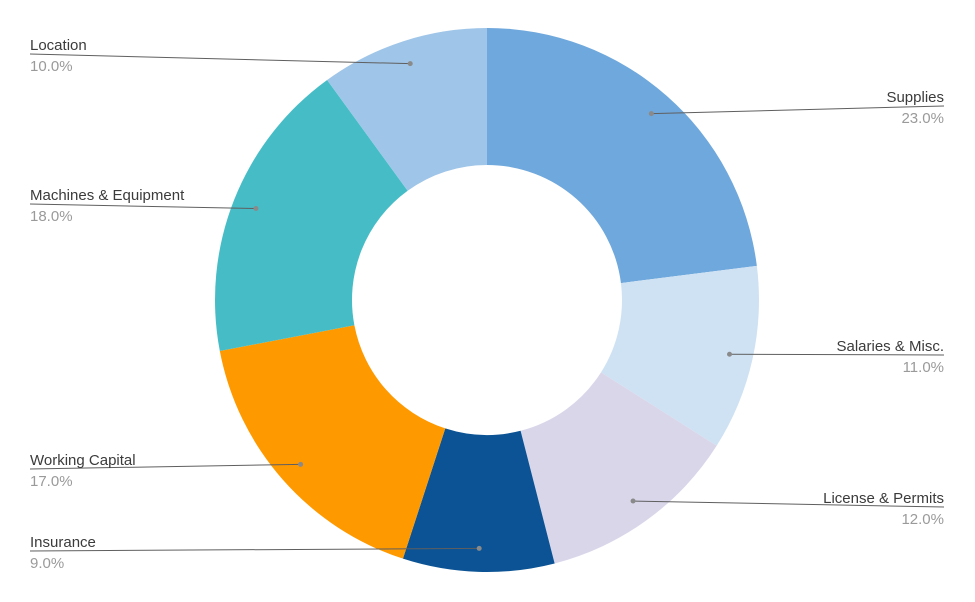 The width and height of the screenshot is (975, 602). What do you see at coordinates (107, 195) in the screenshot?
I see `slice-label-machines-and-equipment: Machines & Equipment` at bounding box center [107, 195].